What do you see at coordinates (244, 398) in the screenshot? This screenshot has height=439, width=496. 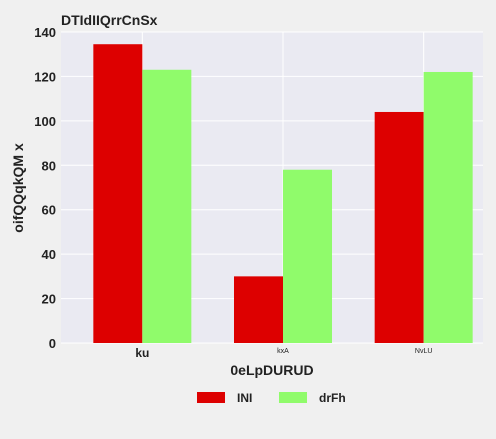 I see `legend-label-ini: INI` at bounding box center [244, 398].